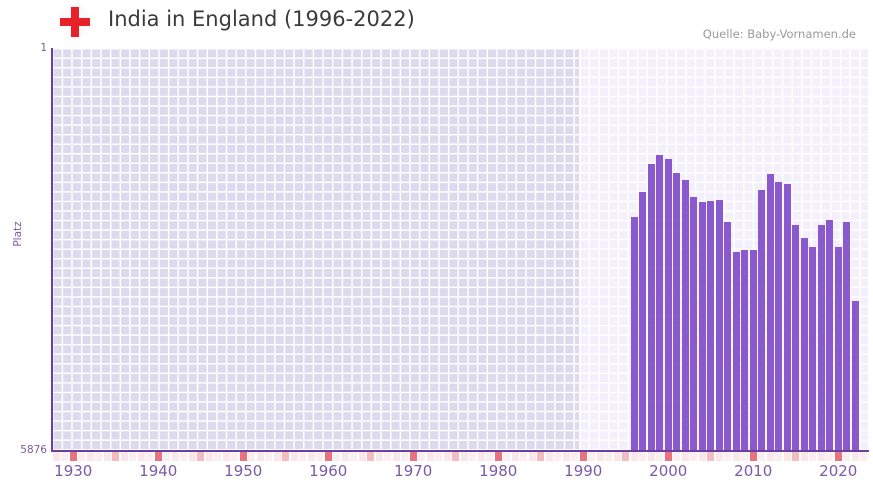 The width and height of the screenshot is (873, 492). I want to click on chart-title: India in England (1996-2022), so click(261, 19).